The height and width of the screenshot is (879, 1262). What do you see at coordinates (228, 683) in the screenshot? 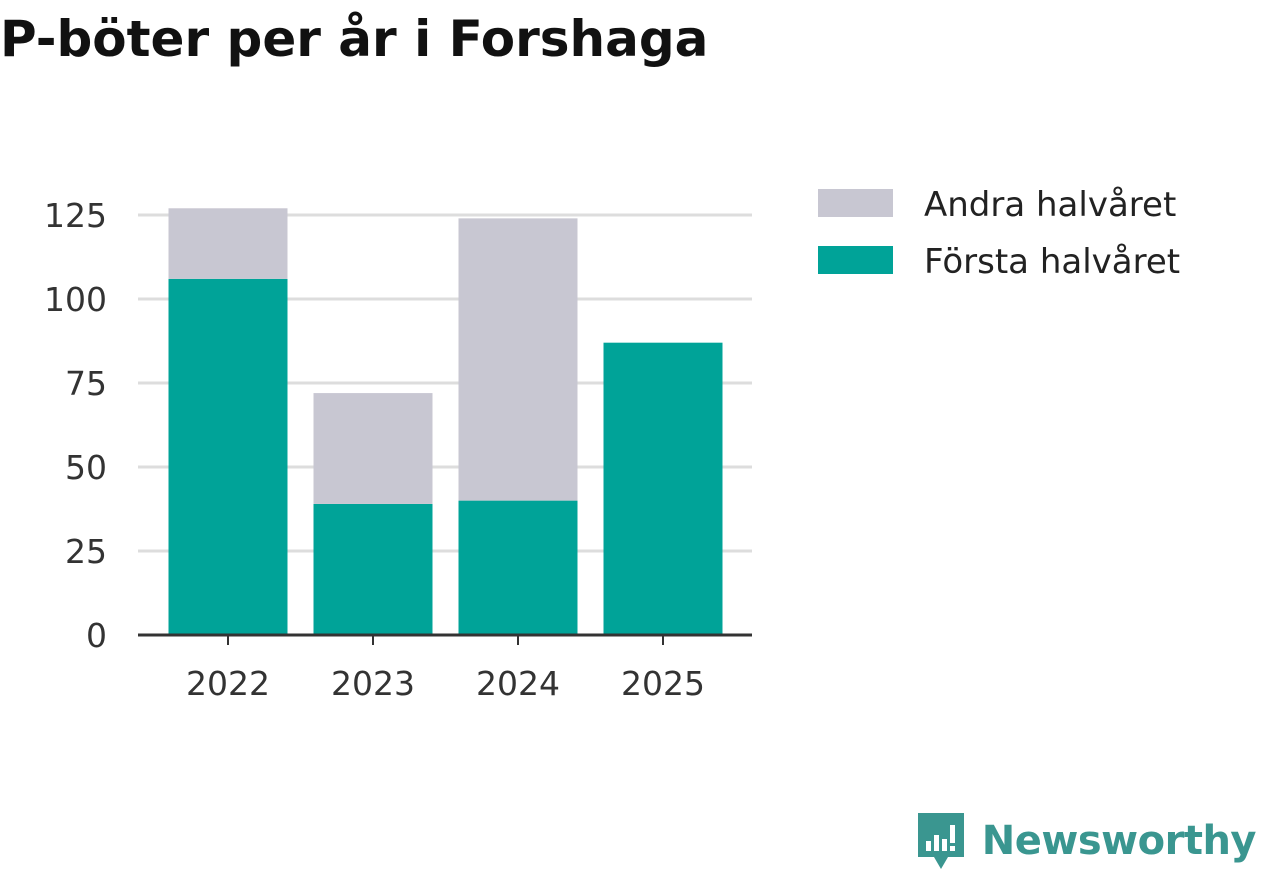
I see `x-tick-label: 2022` at bounding box center [228, 683].